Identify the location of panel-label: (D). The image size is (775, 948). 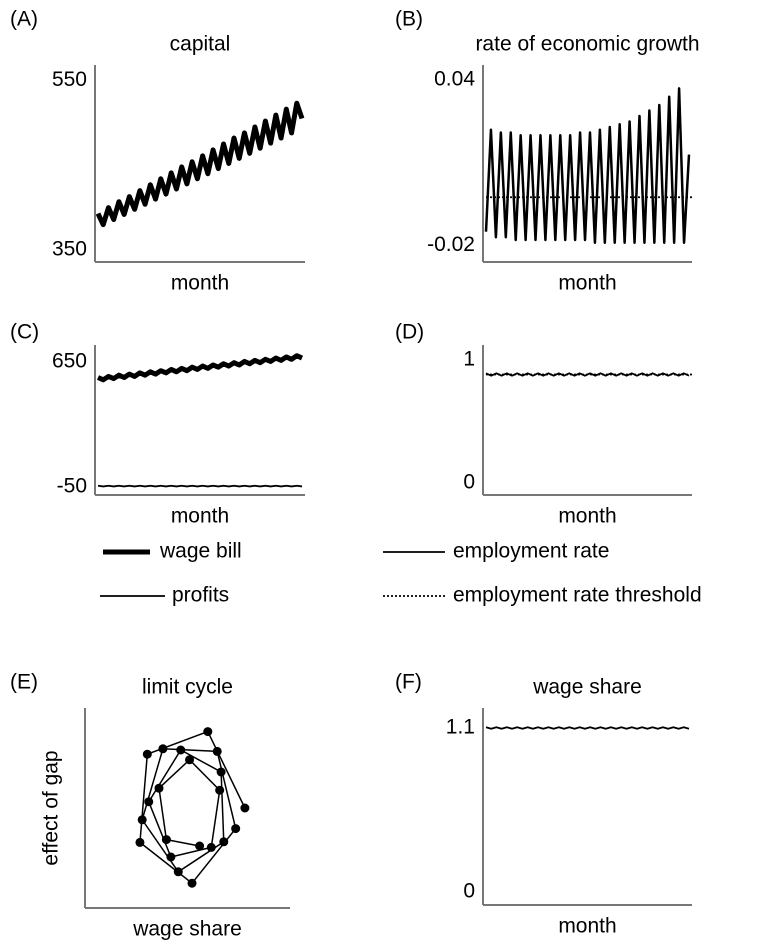
(409, 332).